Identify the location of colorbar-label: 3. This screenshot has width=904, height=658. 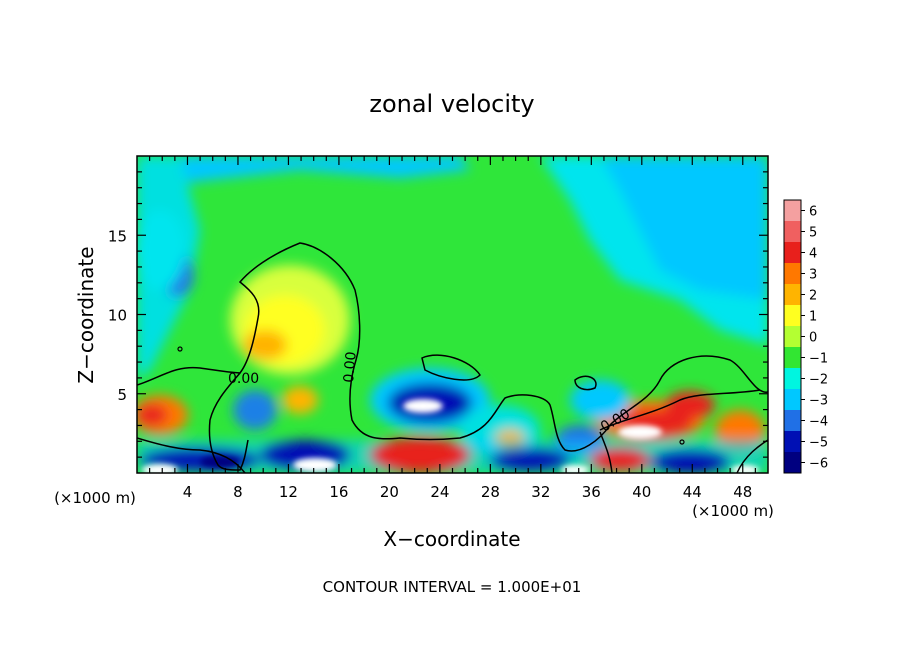
(813, 275).